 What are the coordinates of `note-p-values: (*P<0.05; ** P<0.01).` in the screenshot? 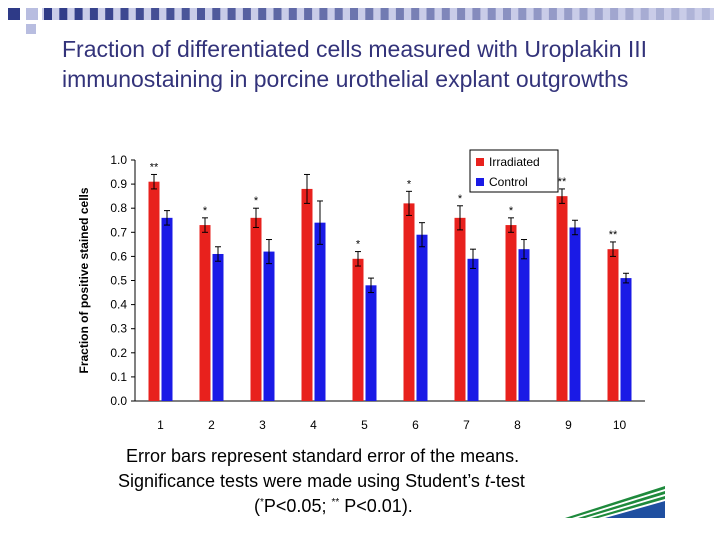 It's located at (333, 506).